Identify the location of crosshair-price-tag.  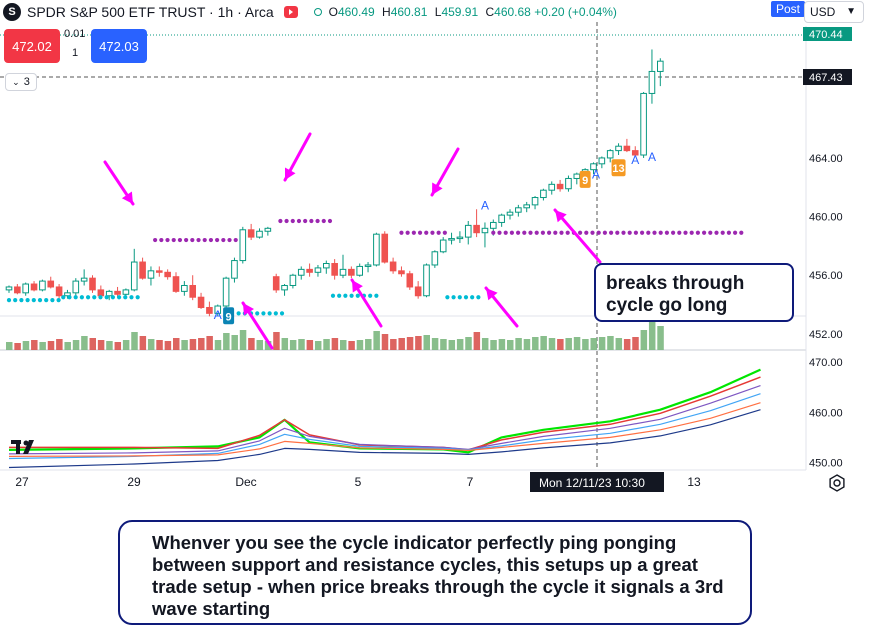
(827, 77).